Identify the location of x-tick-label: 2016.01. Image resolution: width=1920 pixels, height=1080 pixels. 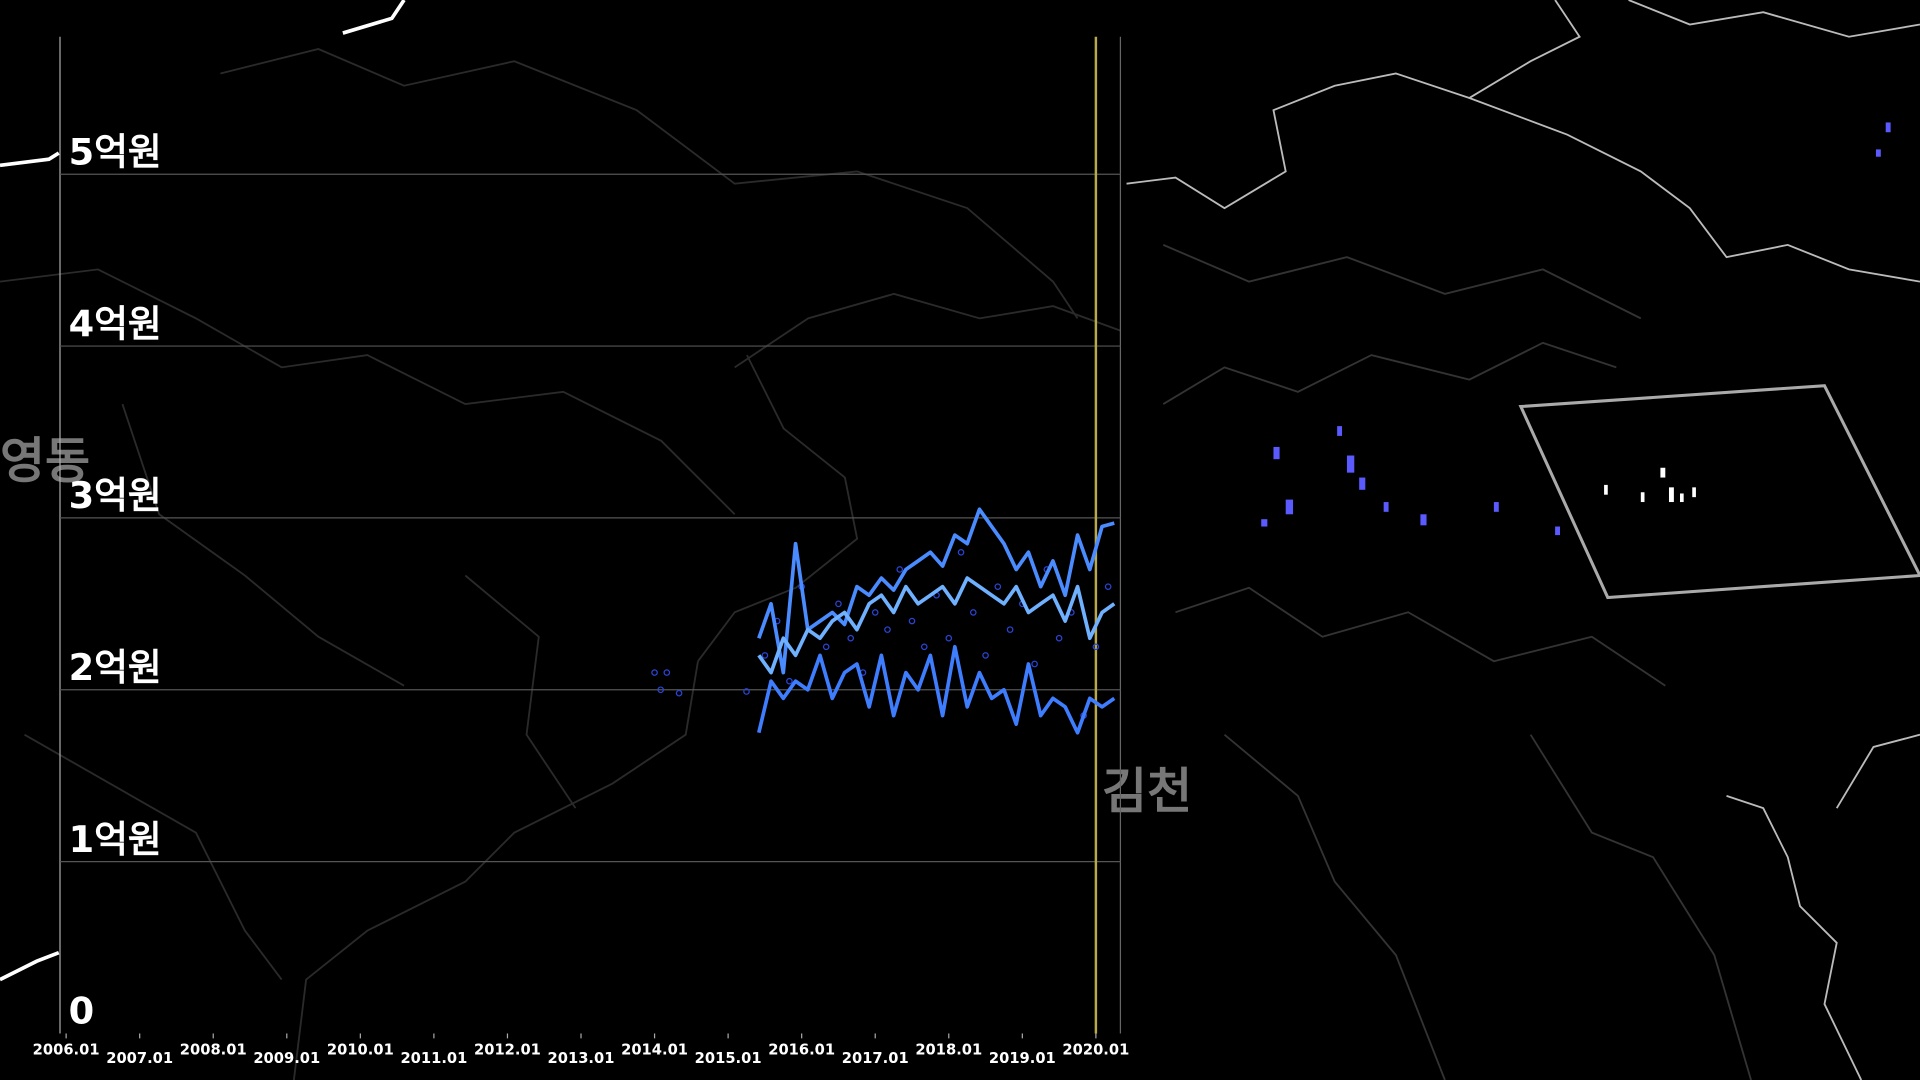
(801, 1049).